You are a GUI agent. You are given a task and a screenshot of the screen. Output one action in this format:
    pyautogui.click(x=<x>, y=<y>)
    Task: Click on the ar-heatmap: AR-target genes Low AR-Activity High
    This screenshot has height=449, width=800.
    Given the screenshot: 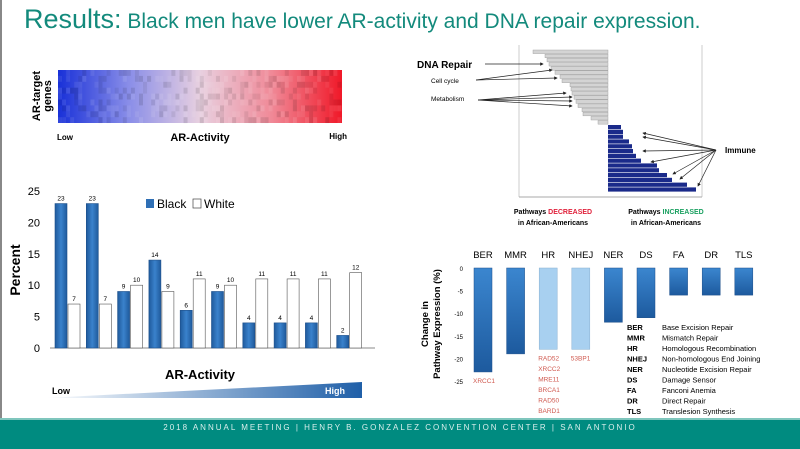 What is the action you would take?
    pyautogui.click(x=189, y=107)
    